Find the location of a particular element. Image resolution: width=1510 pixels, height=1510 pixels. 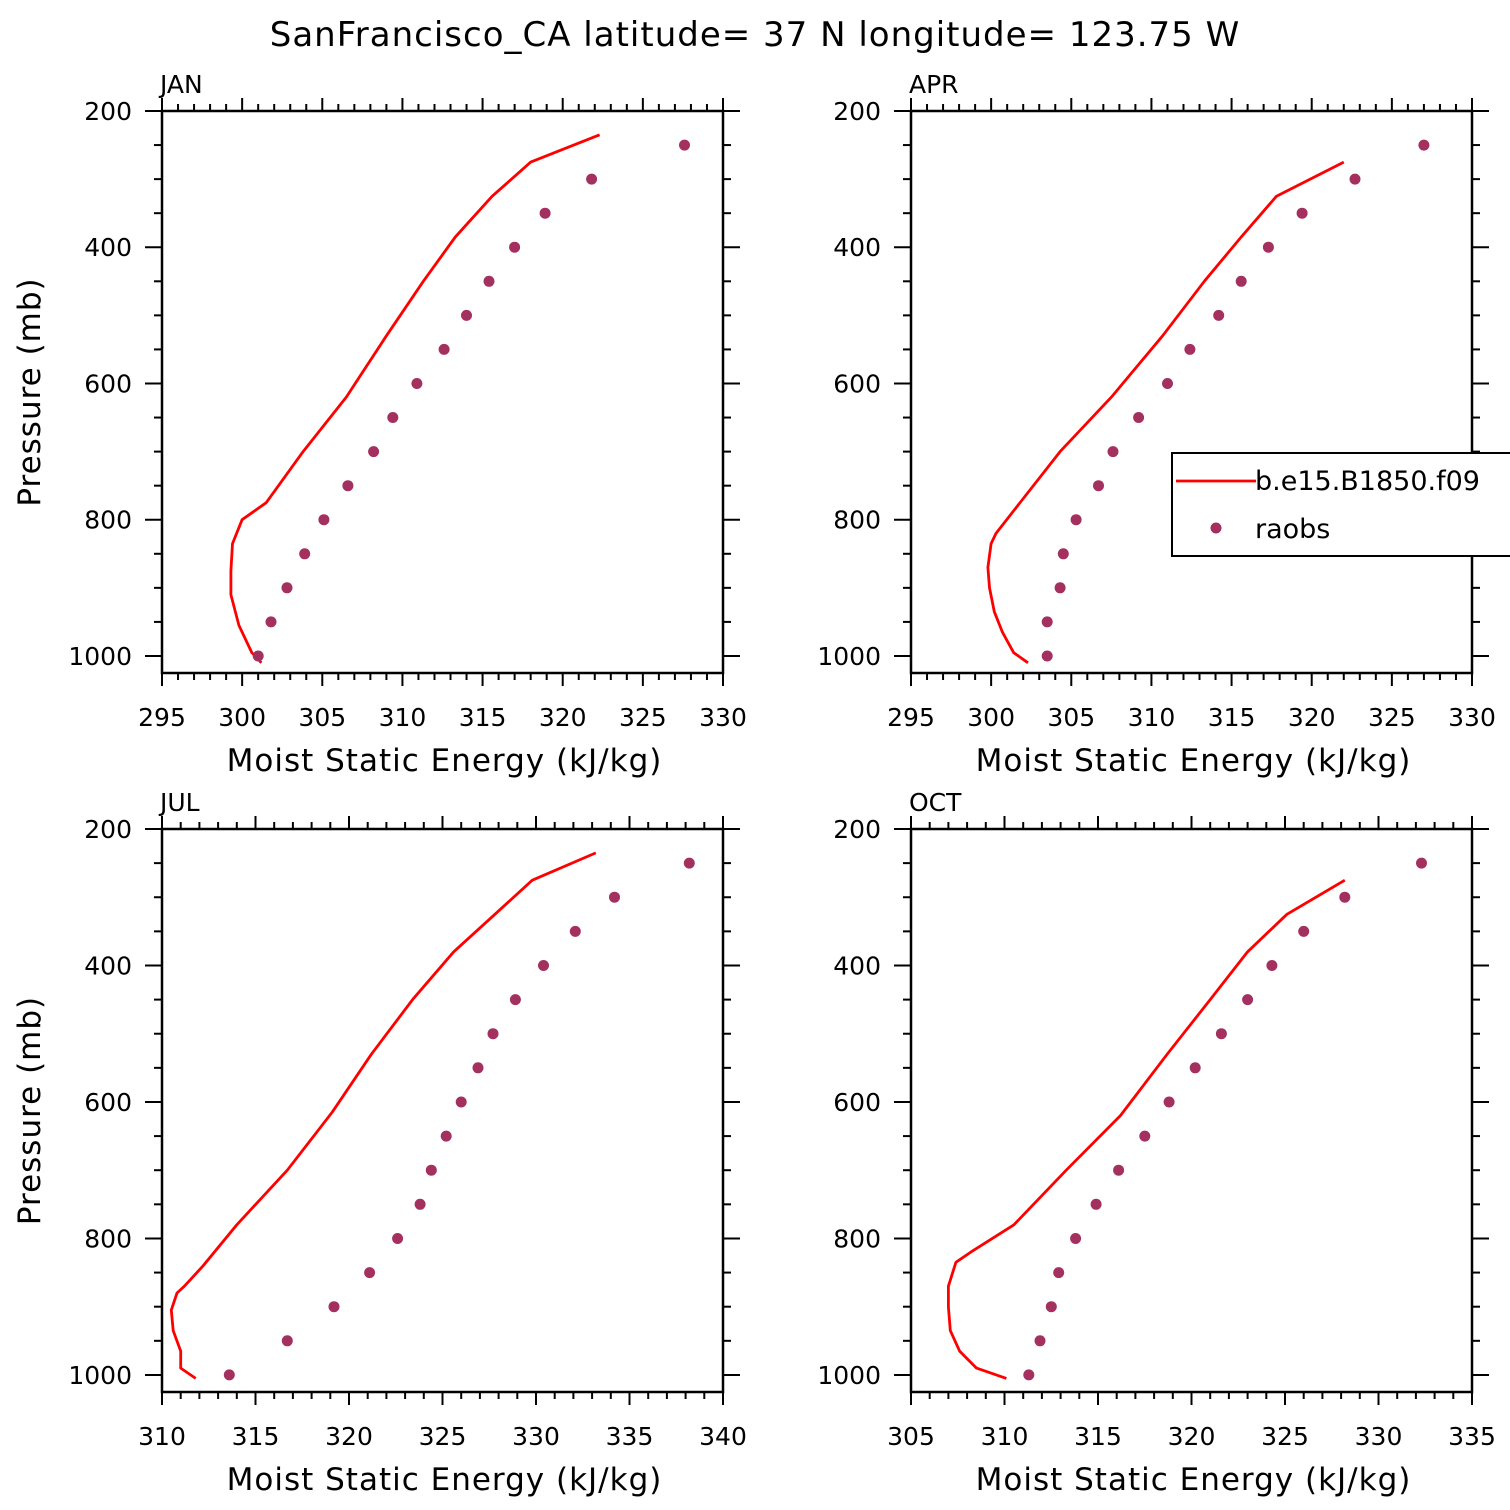

legend: b.e15.B1850.f09 raobs is located at coordinates (1340, 504).